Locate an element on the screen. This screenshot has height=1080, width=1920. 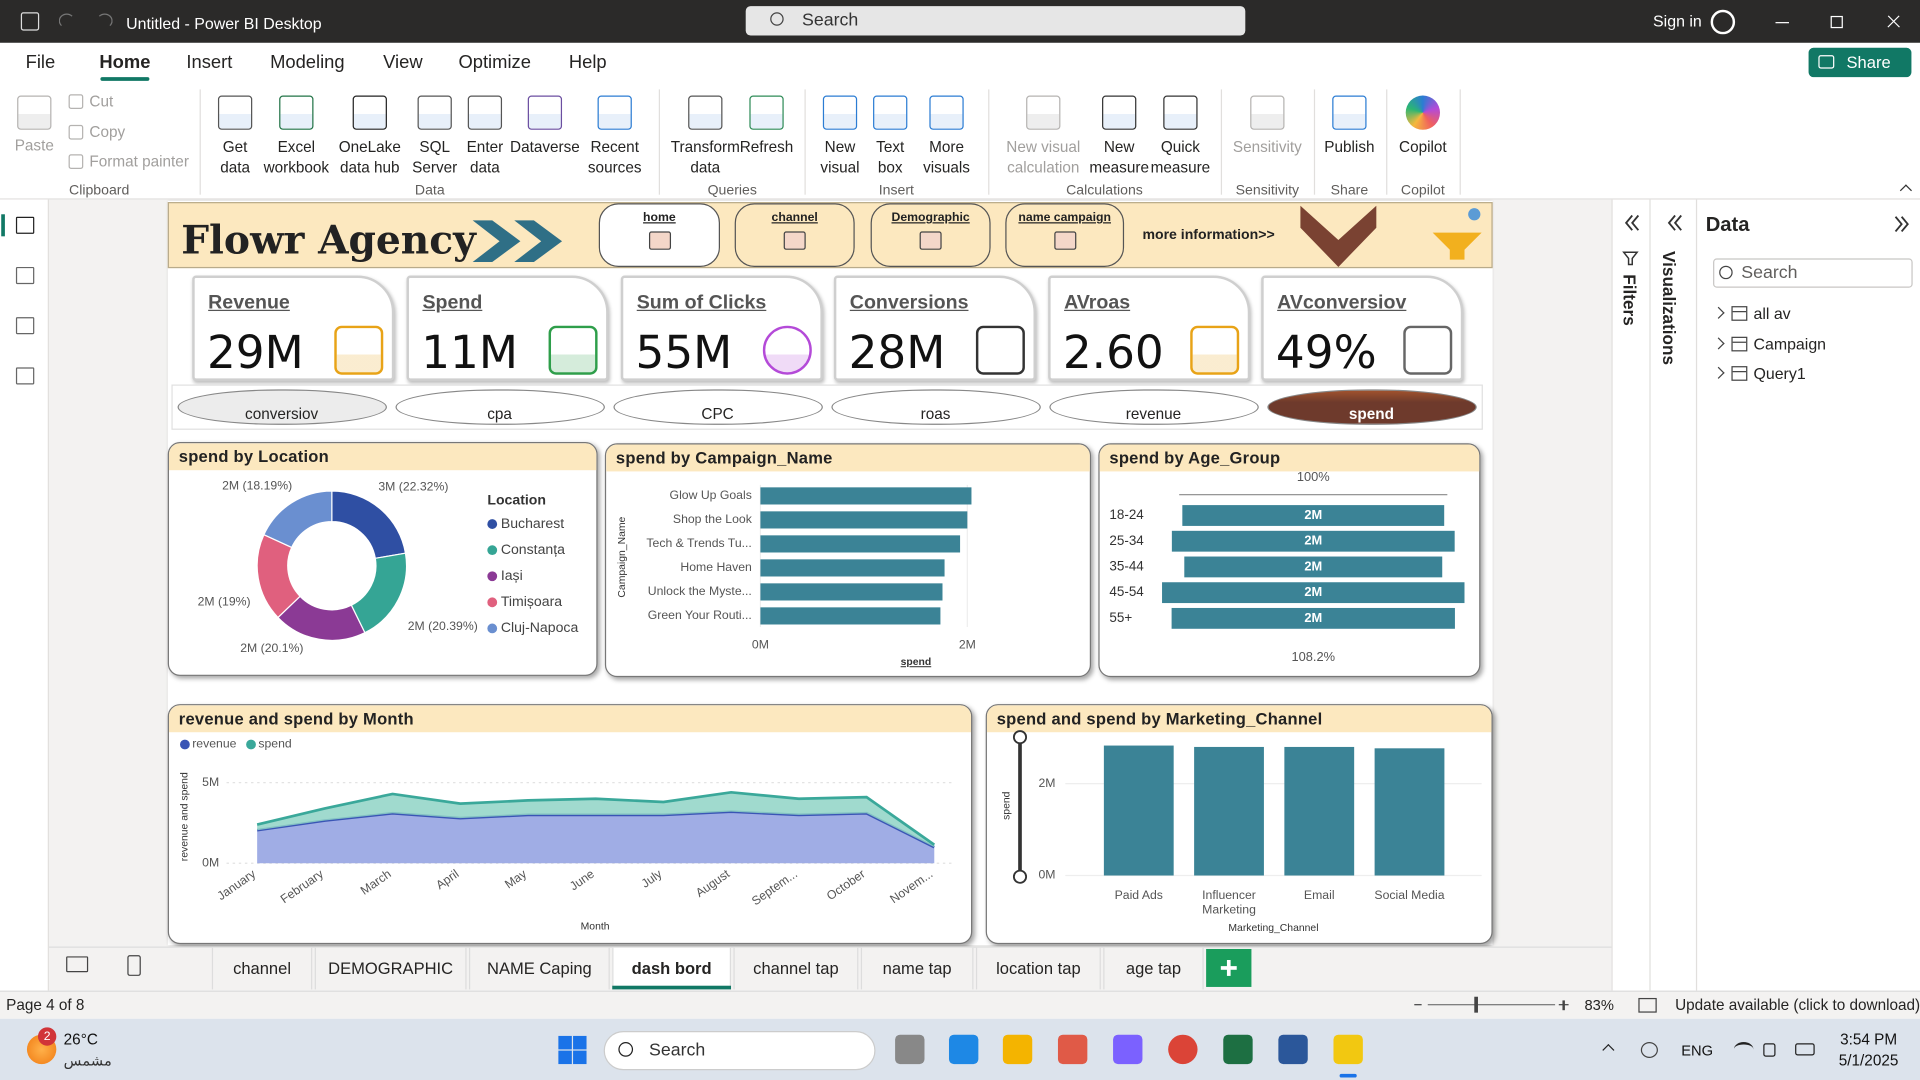
ribbon-small-button: Format painter is located at coordinates (139, 162).